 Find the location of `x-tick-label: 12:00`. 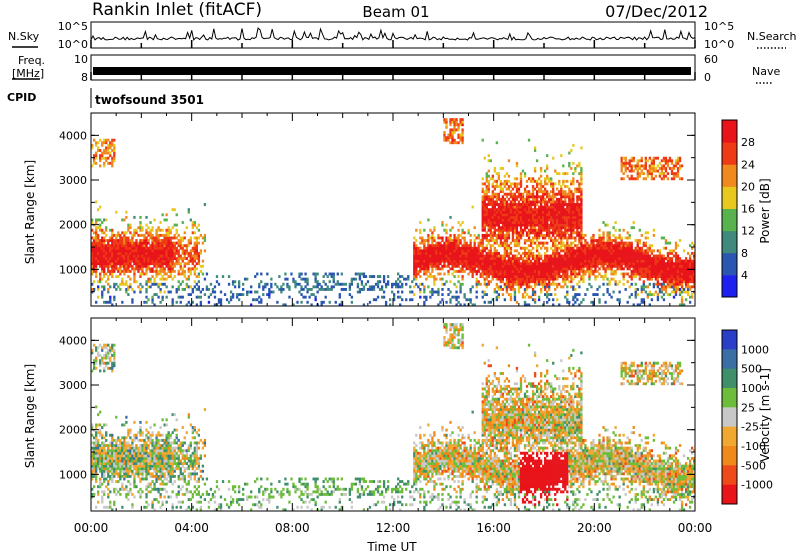

x-tick-label: 12:00 is located at coordinates (393, 528).